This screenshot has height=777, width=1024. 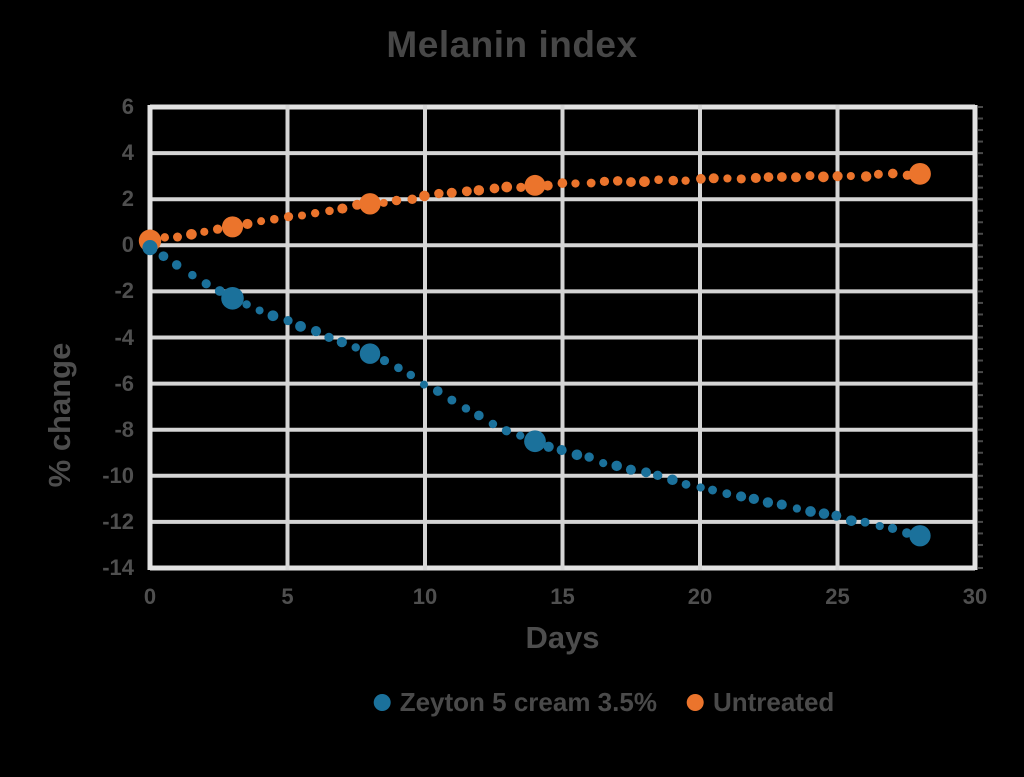 I want to click on x-tick-label: 25, so click(x=837, y=596).